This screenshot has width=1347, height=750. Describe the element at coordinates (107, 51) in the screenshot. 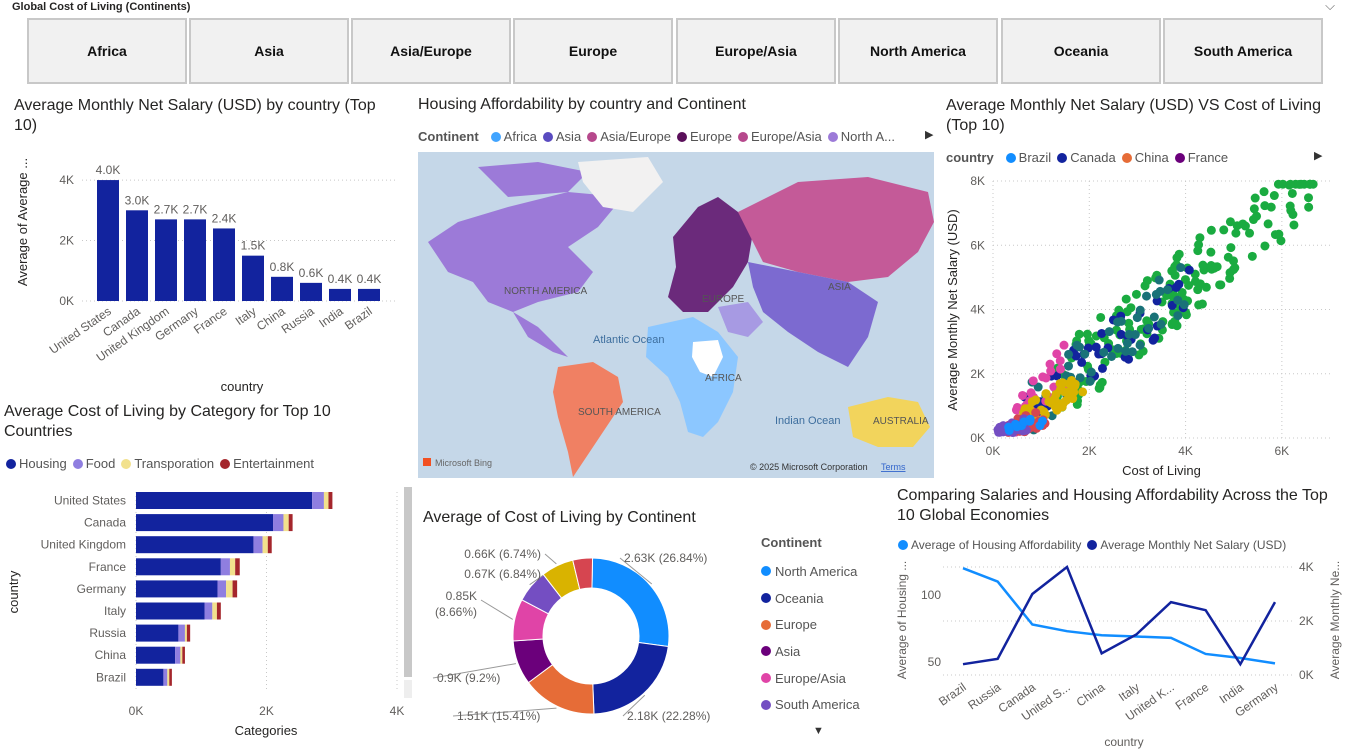

I see `slicer-tile-africa: Africa` at that location.